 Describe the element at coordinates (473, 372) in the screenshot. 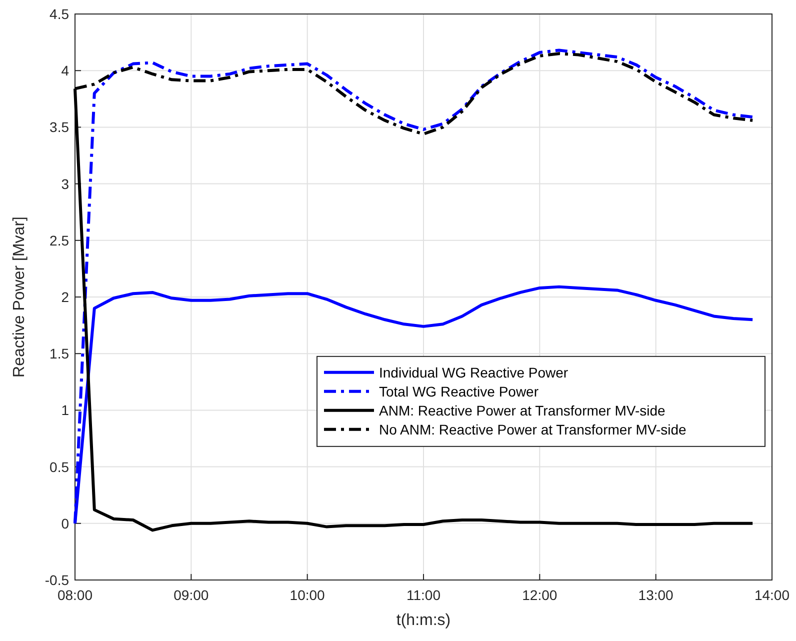

I see `legend-label: Individual WG Reactive Power` at that location.